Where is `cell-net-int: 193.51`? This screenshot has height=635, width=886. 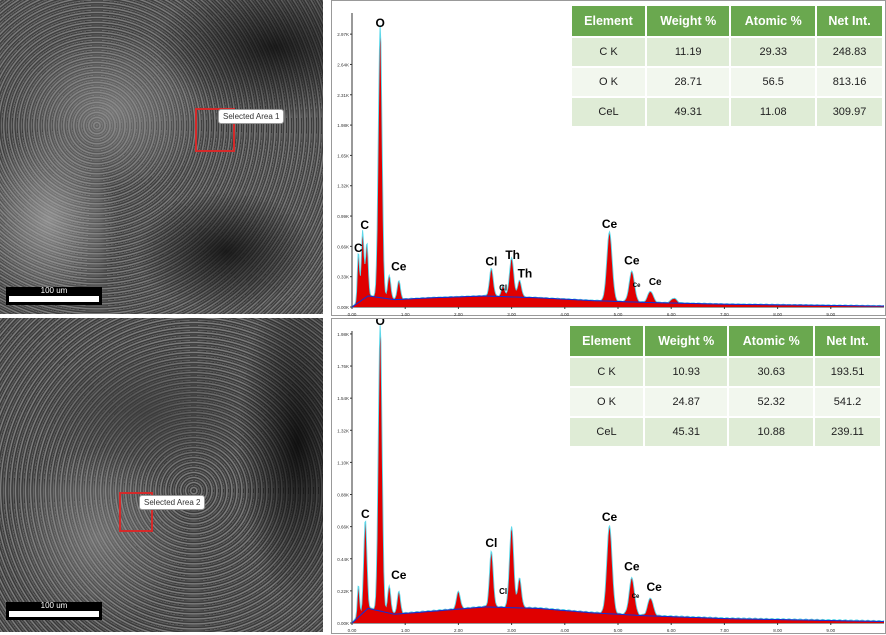 cell-net-int: 193.51 is located at coordinates (847, 372).